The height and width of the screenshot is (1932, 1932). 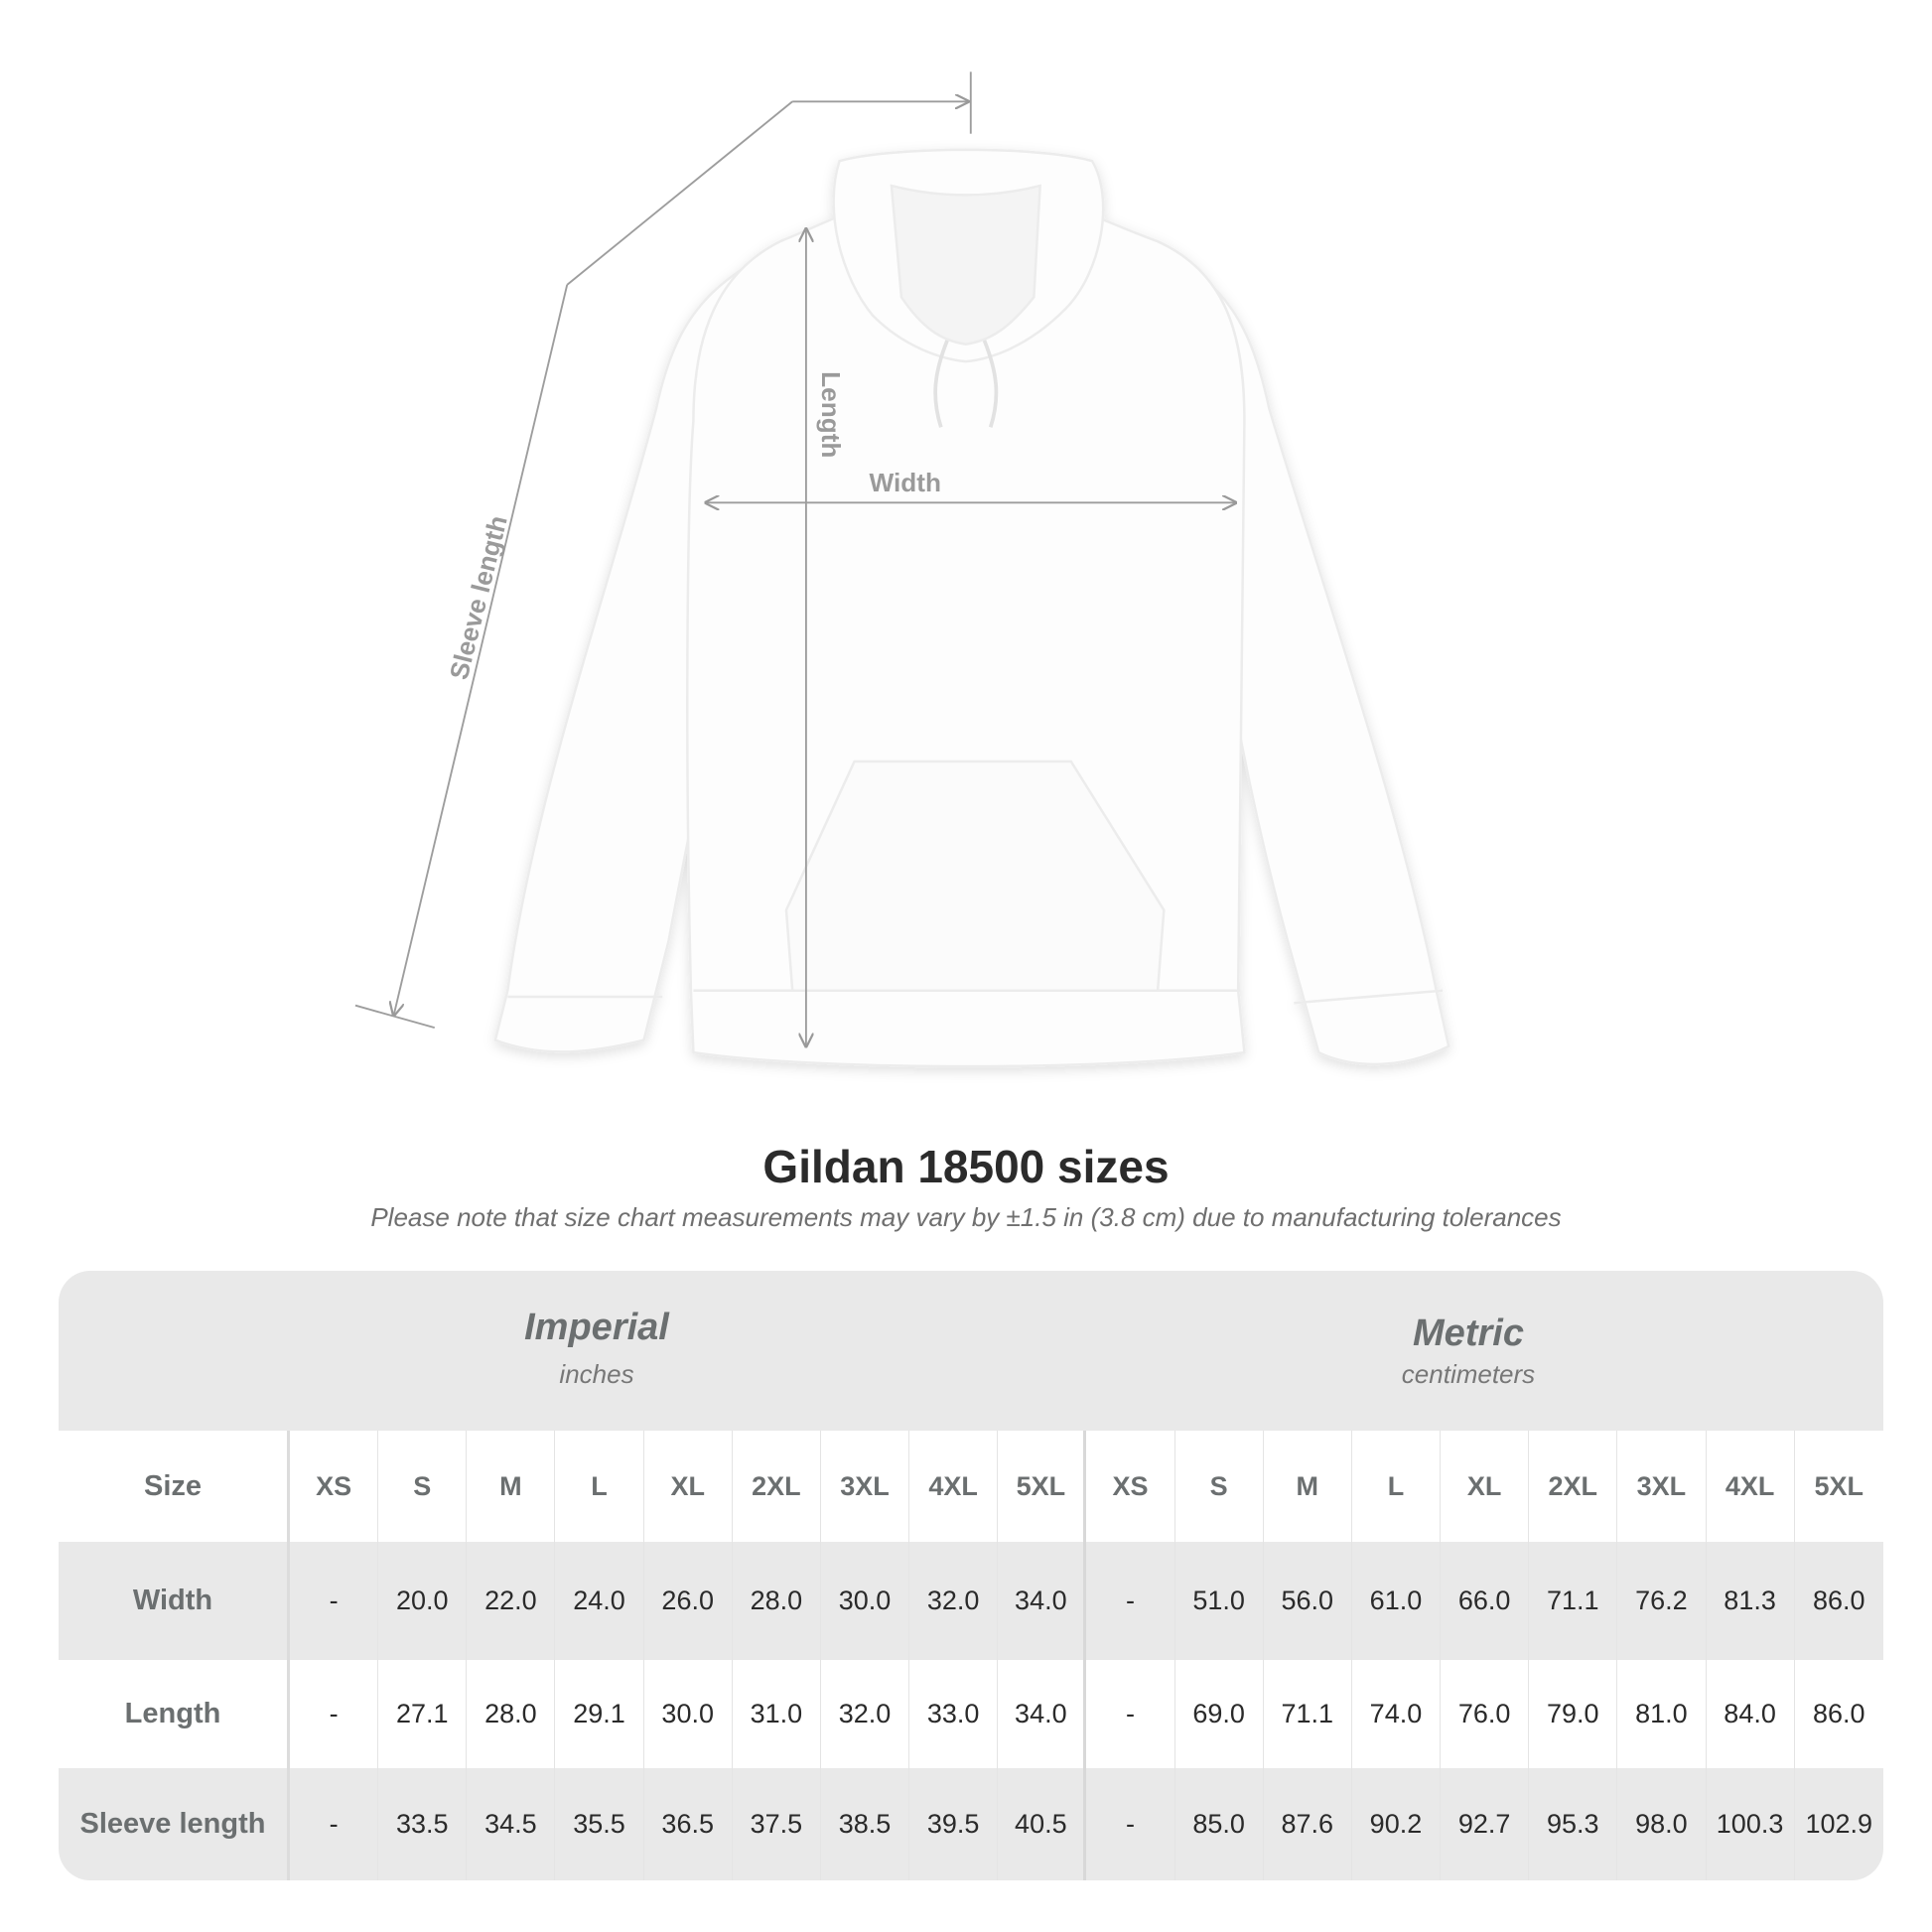 What do you see at coordinates (599, 1601) in the screenshot?
I see `imperial-value-cell: 24.0` at bounding box center [599, 1601].